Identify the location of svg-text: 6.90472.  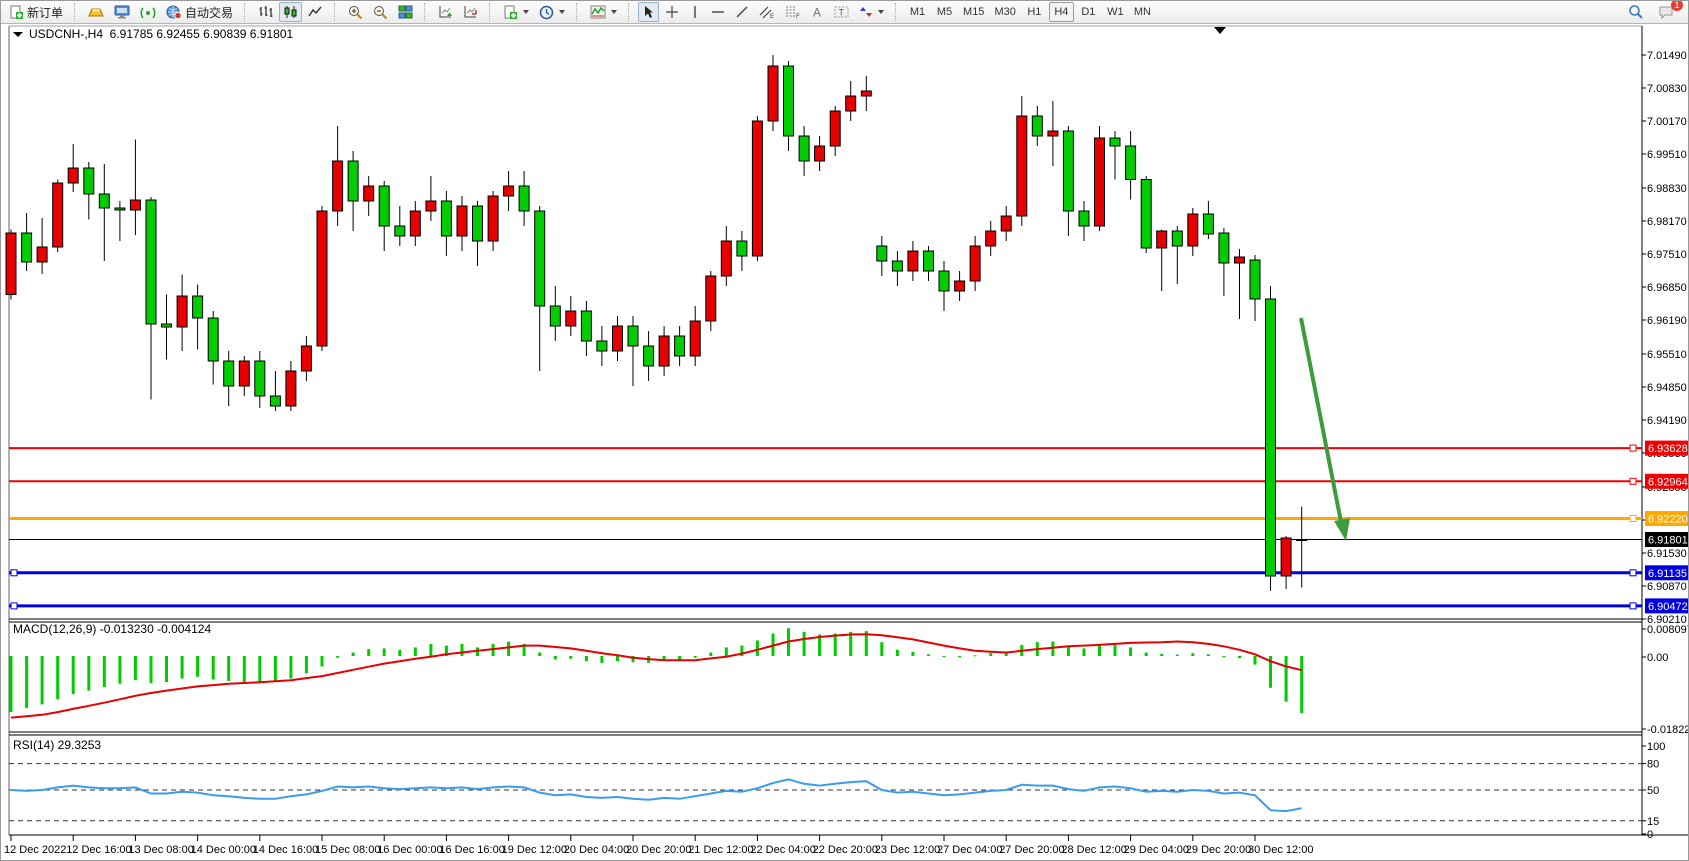
(1668, 607).